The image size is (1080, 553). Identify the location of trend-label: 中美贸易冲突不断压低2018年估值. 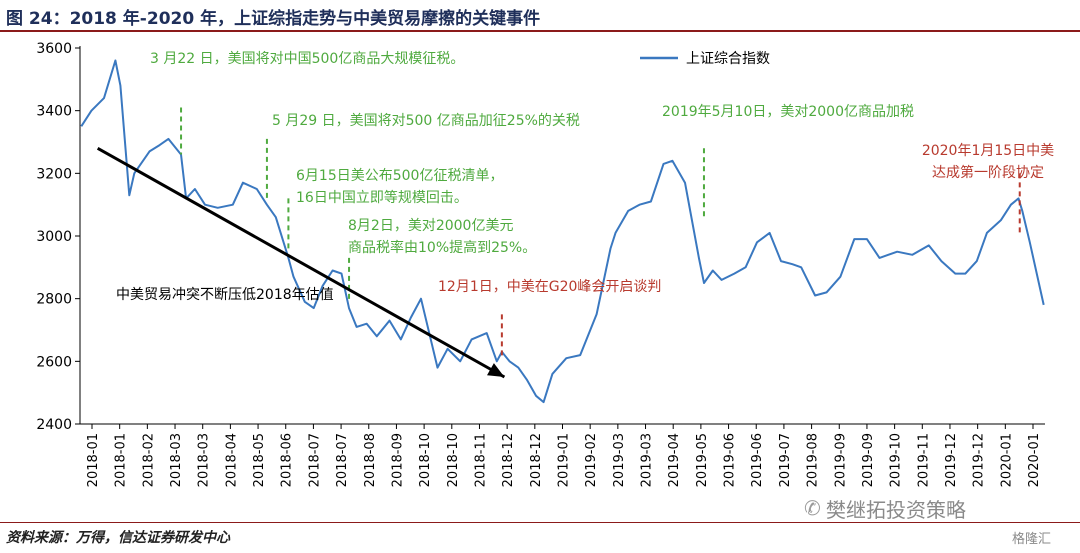
(225, 295).